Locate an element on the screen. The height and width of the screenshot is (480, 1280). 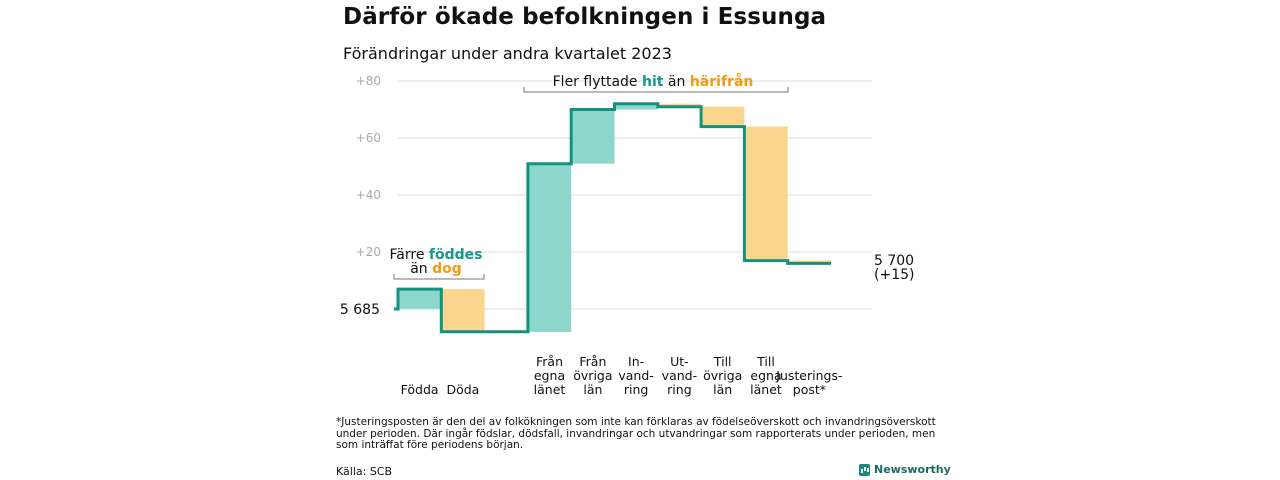
end-change-label: (+15) is located at coordinates (894, 275).